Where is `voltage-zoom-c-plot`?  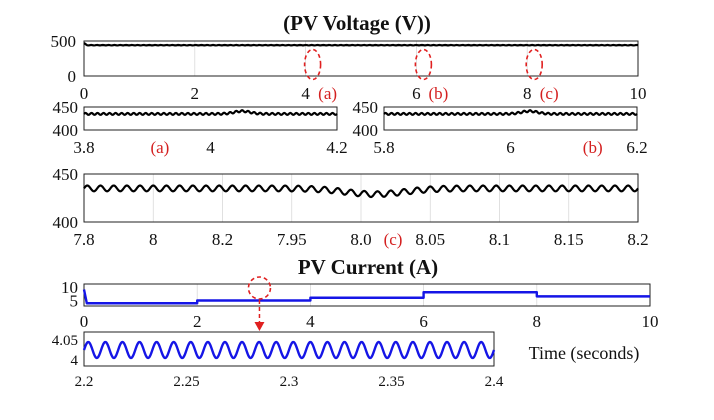 voltage-zoom-c-plot is located at coordinates (361, 198).